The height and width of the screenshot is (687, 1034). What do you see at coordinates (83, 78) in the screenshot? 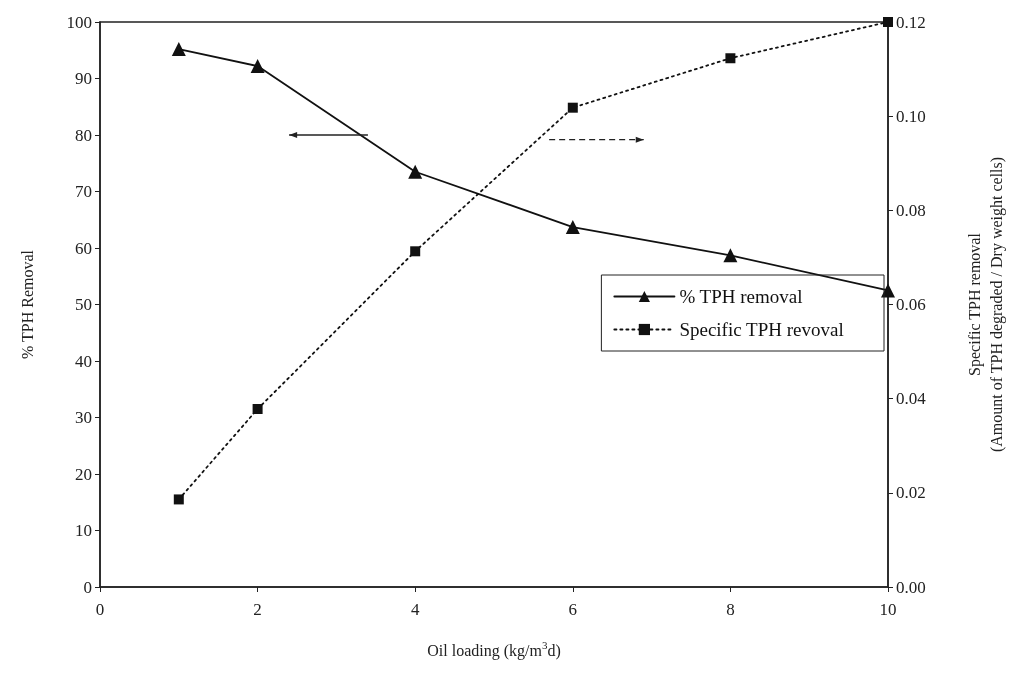
I see `y-tick-label: 90` at bounding box center [83, 78].